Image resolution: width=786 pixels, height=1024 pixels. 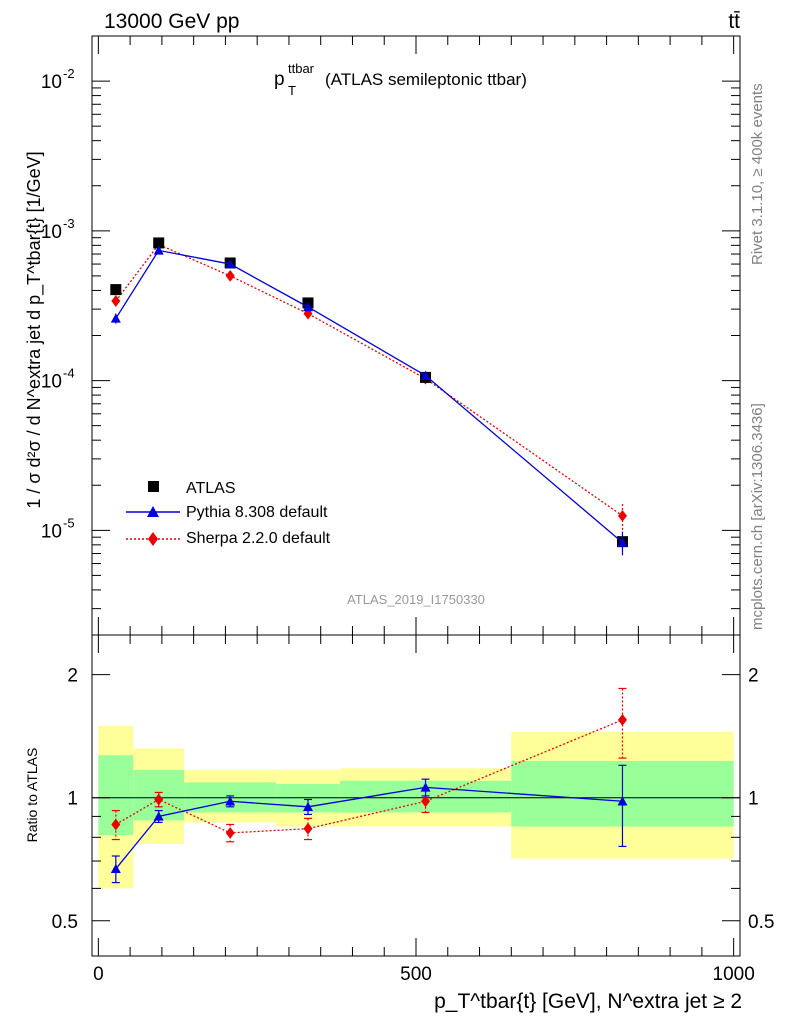 I want to click on header-energy: 13000 GeV pp, so click(x=171, y=21).